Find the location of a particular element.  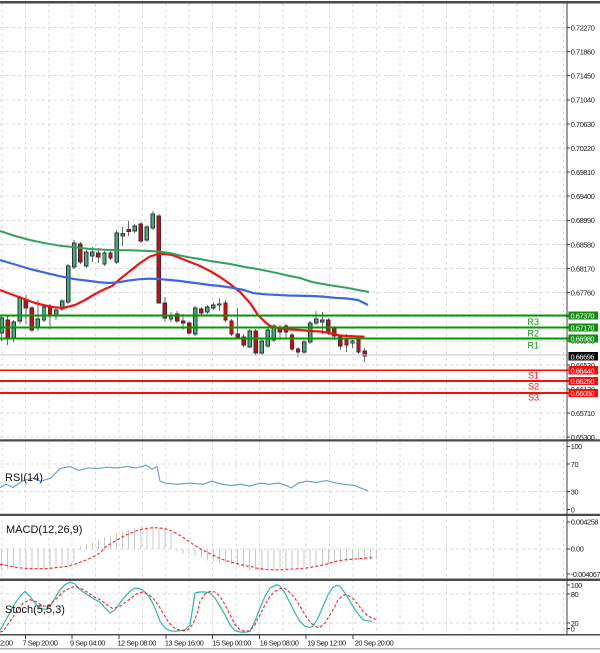

svg-text: 13 Sep 16:00 is located at coordinates (184, 643).